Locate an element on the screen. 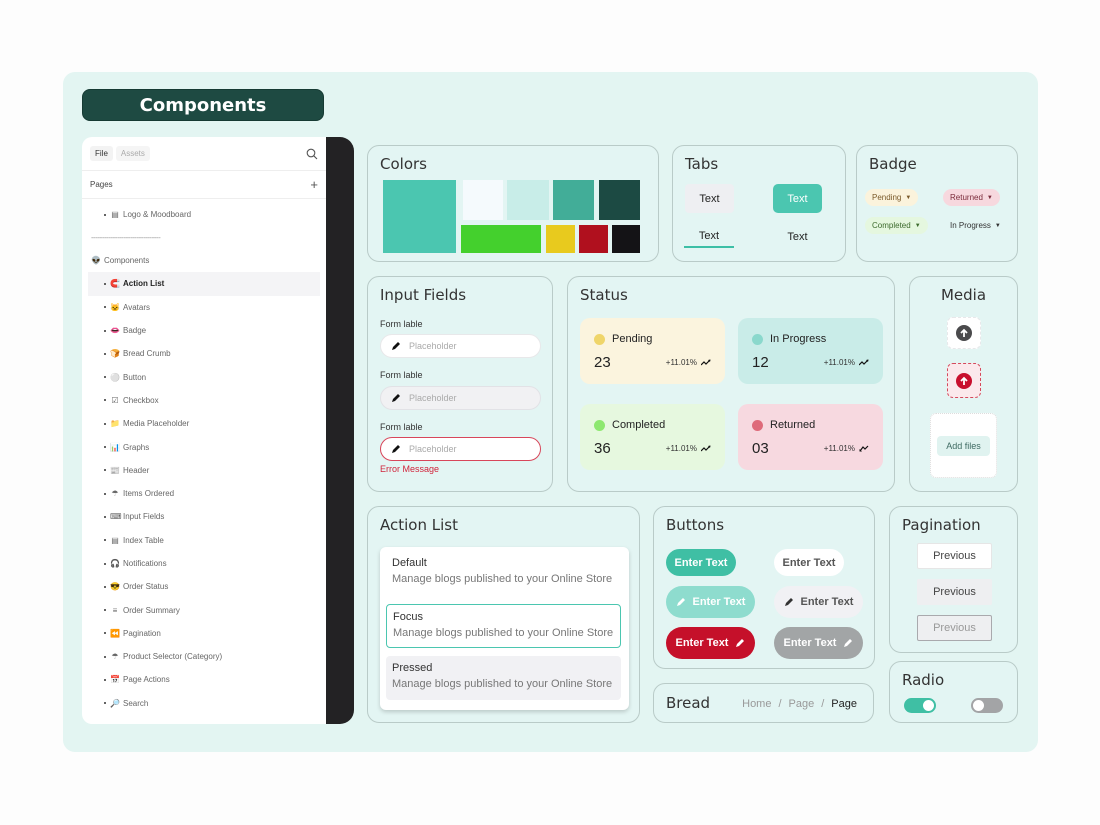 This screenshot has height=825, width=1100. status-change: +11.01% is located at coordinates (681, 362).